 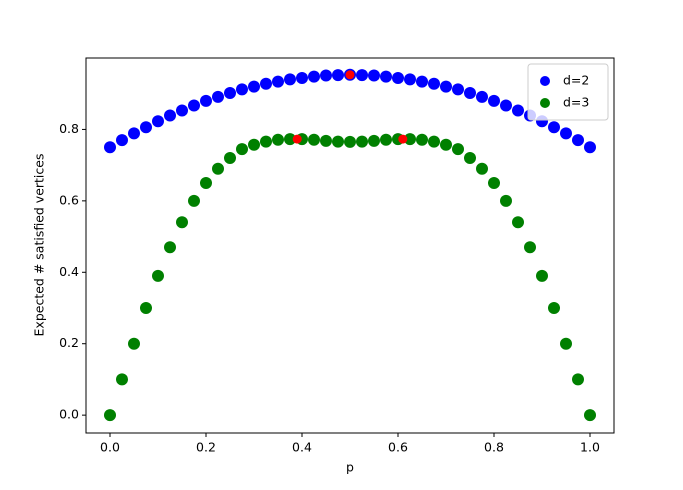 I want to click on x-tick-label: 0.2, so click(x=206, y=447).